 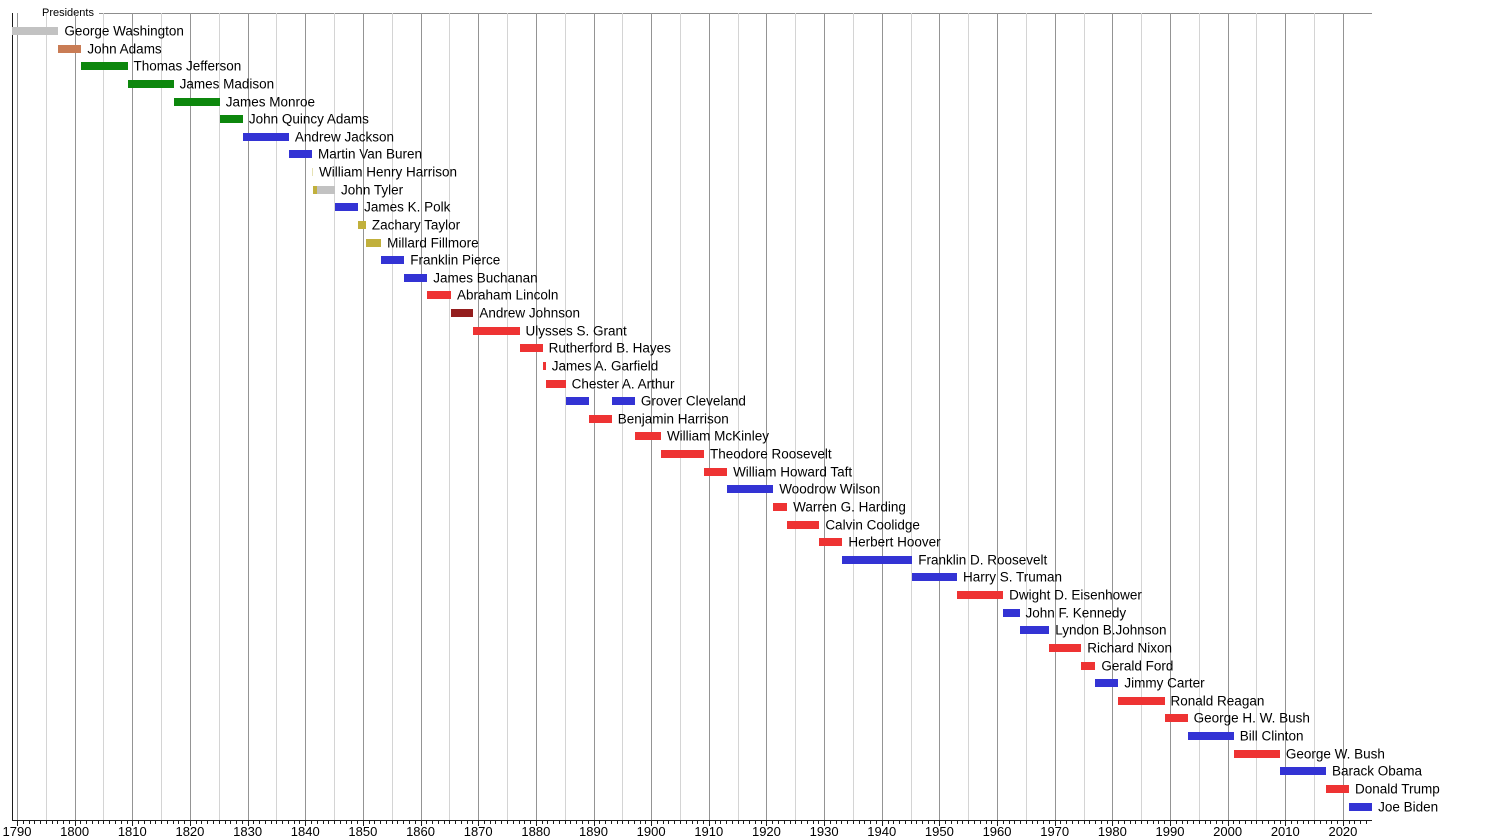 What do you see at coordinates (1076, 613) in the screenshot?
I see `president-label: John F. Kennedy` at bounding box center [1076, 613].